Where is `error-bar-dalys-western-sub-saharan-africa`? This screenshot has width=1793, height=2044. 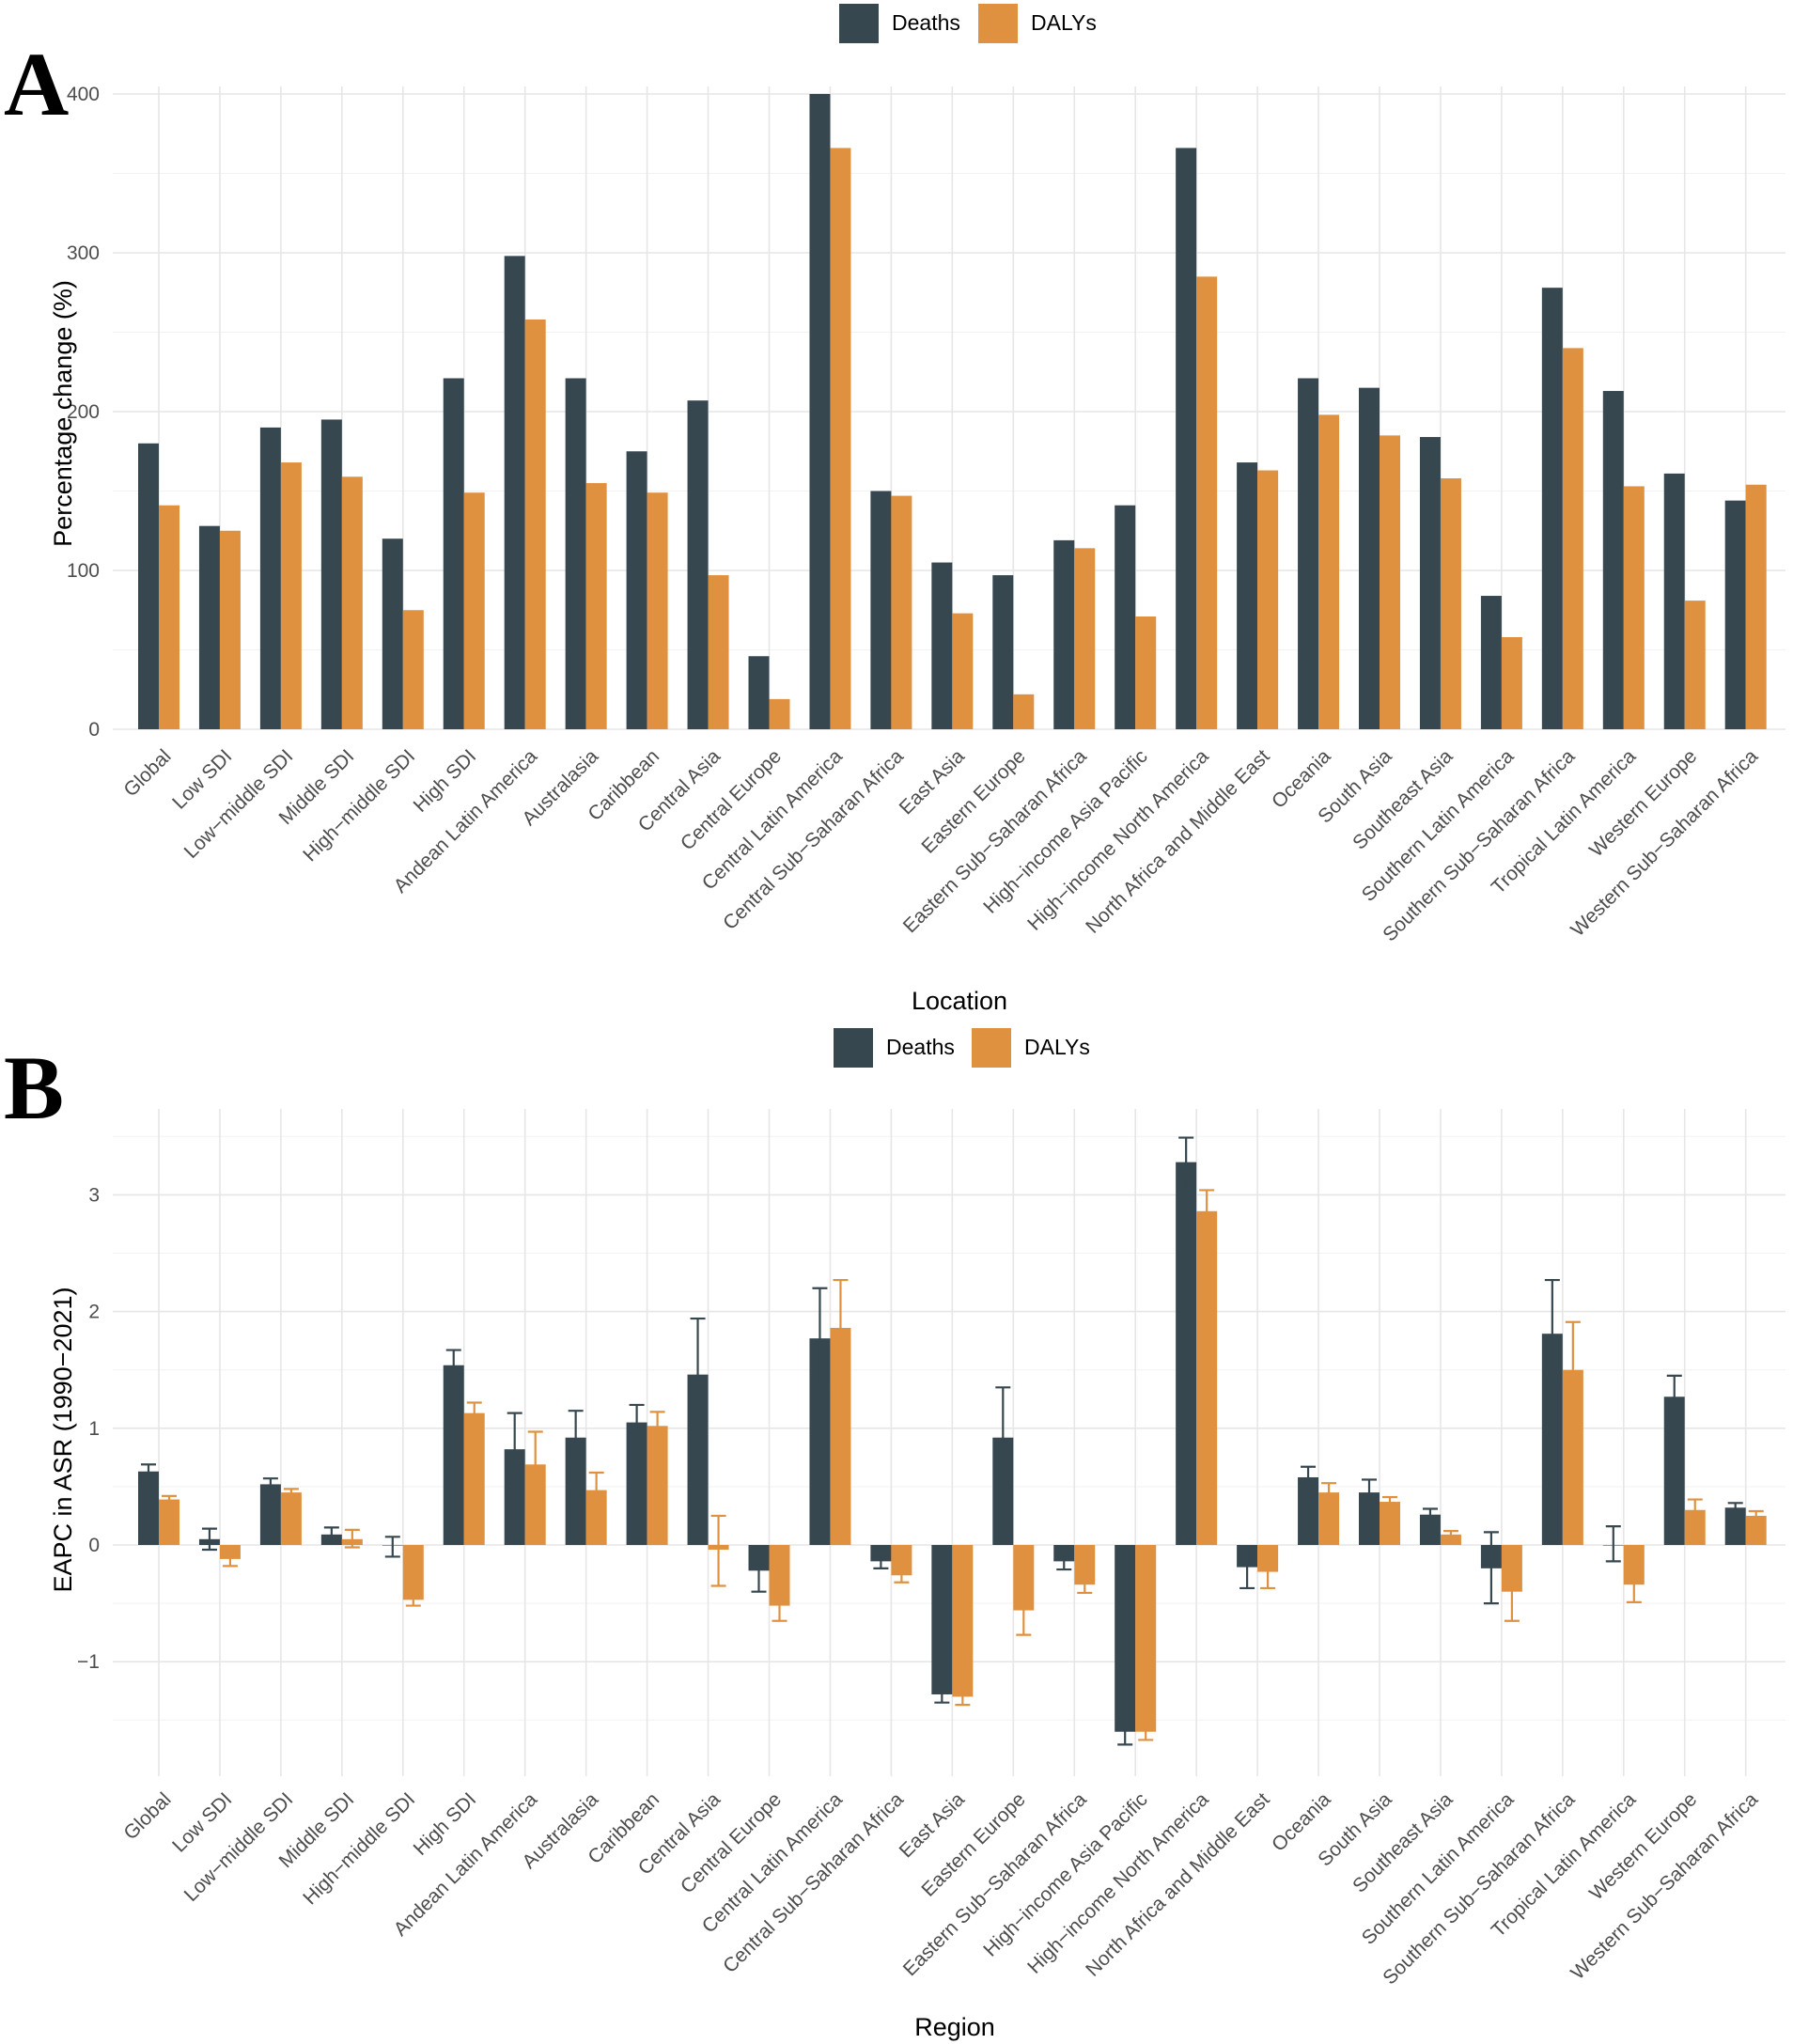 error-bar-dalys-western-sub-saharan-africa is located at coordinates (1756, 1515).